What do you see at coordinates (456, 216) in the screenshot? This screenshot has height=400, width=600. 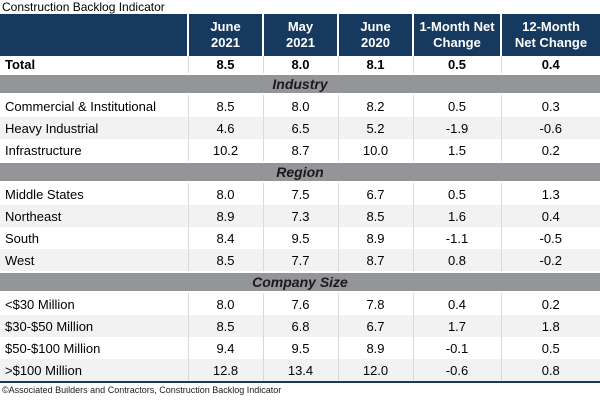 I see `cell-value: 1.6` at bounding box center [456, 216].